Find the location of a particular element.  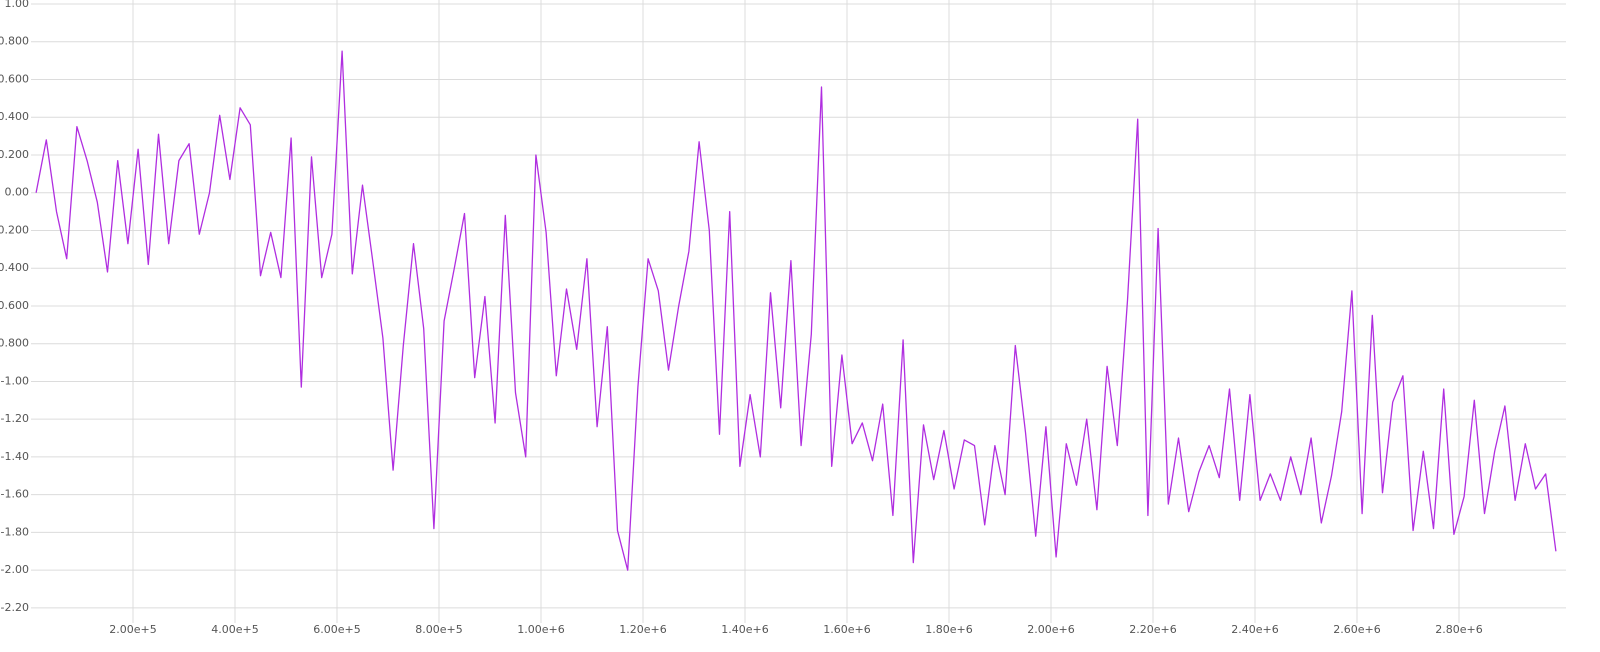

y-tick-label: 0.600 is located at coordinates (14, 78).